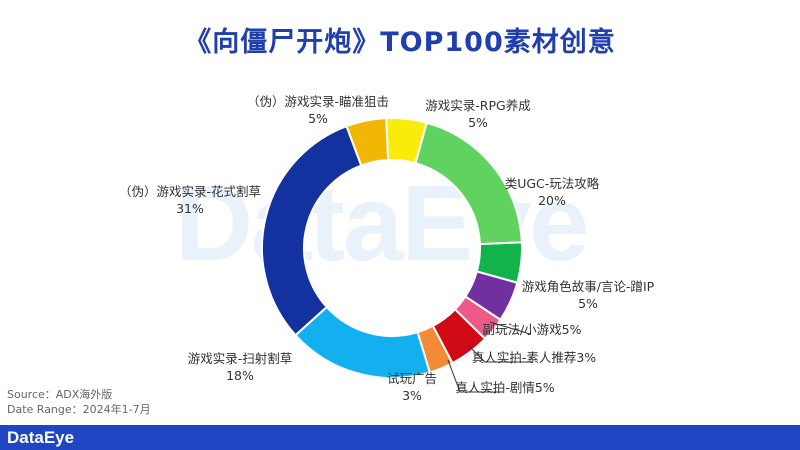 Image resolution: width=800 pixels, height=450 pixels. Describe the element at coordinates (240, 358) in the screenshot. I see `slice-label: 游戏实录-扫射割草` at that location.